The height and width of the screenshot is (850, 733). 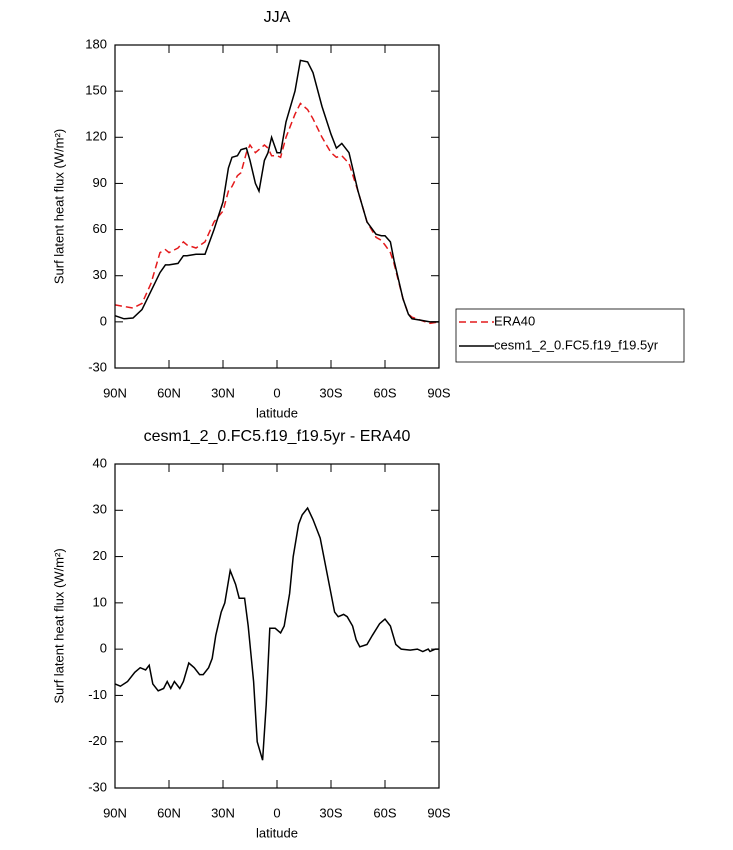 What do you see at coordinates (277, 17) in the screenshot?
I see `chart-title: JJA` at bounding box center [277, 17].